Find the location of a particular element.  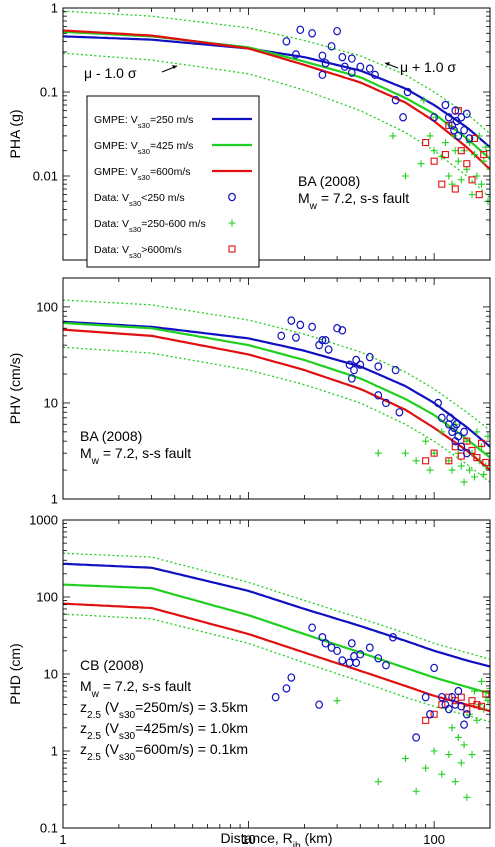

text-span: (V is located at coordinates (110, 749).